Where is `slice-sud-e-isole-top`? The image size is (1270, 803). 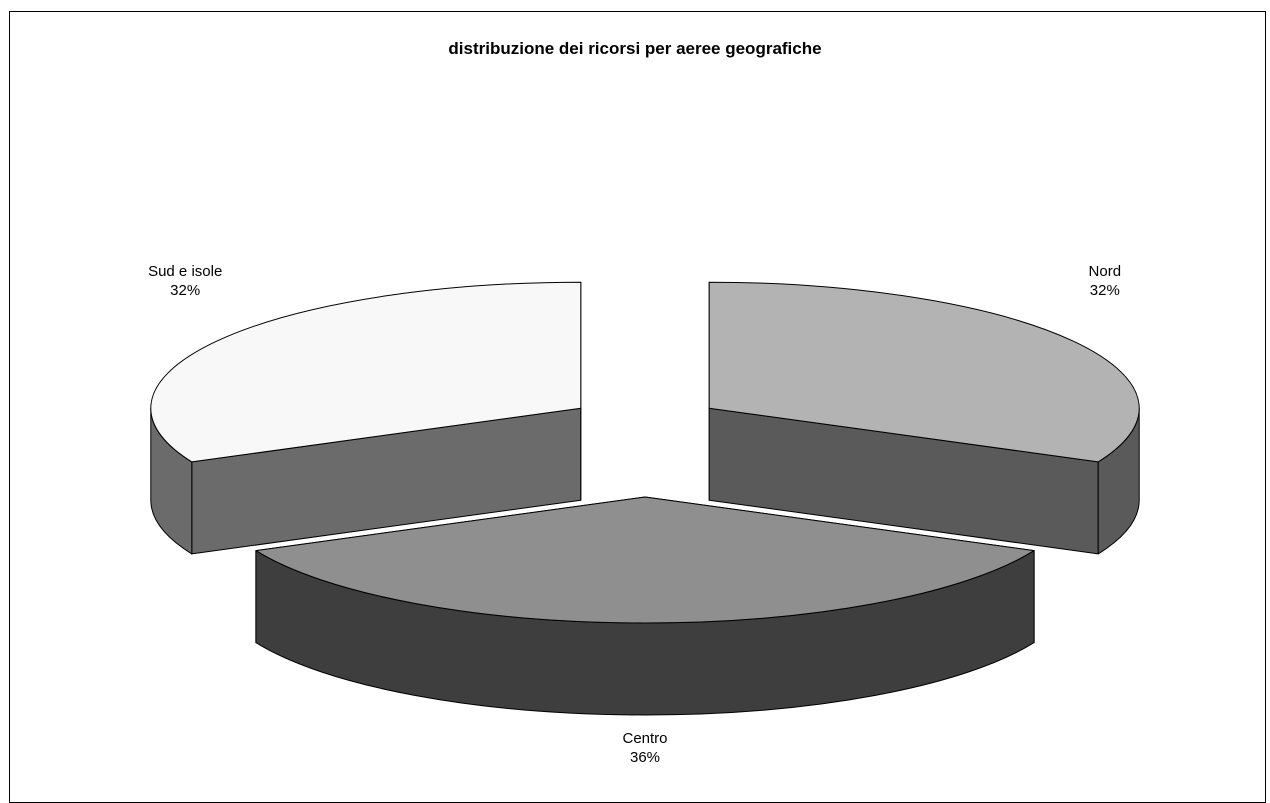
slice-sud-e-isole-top is located at coordinates (366, 372).